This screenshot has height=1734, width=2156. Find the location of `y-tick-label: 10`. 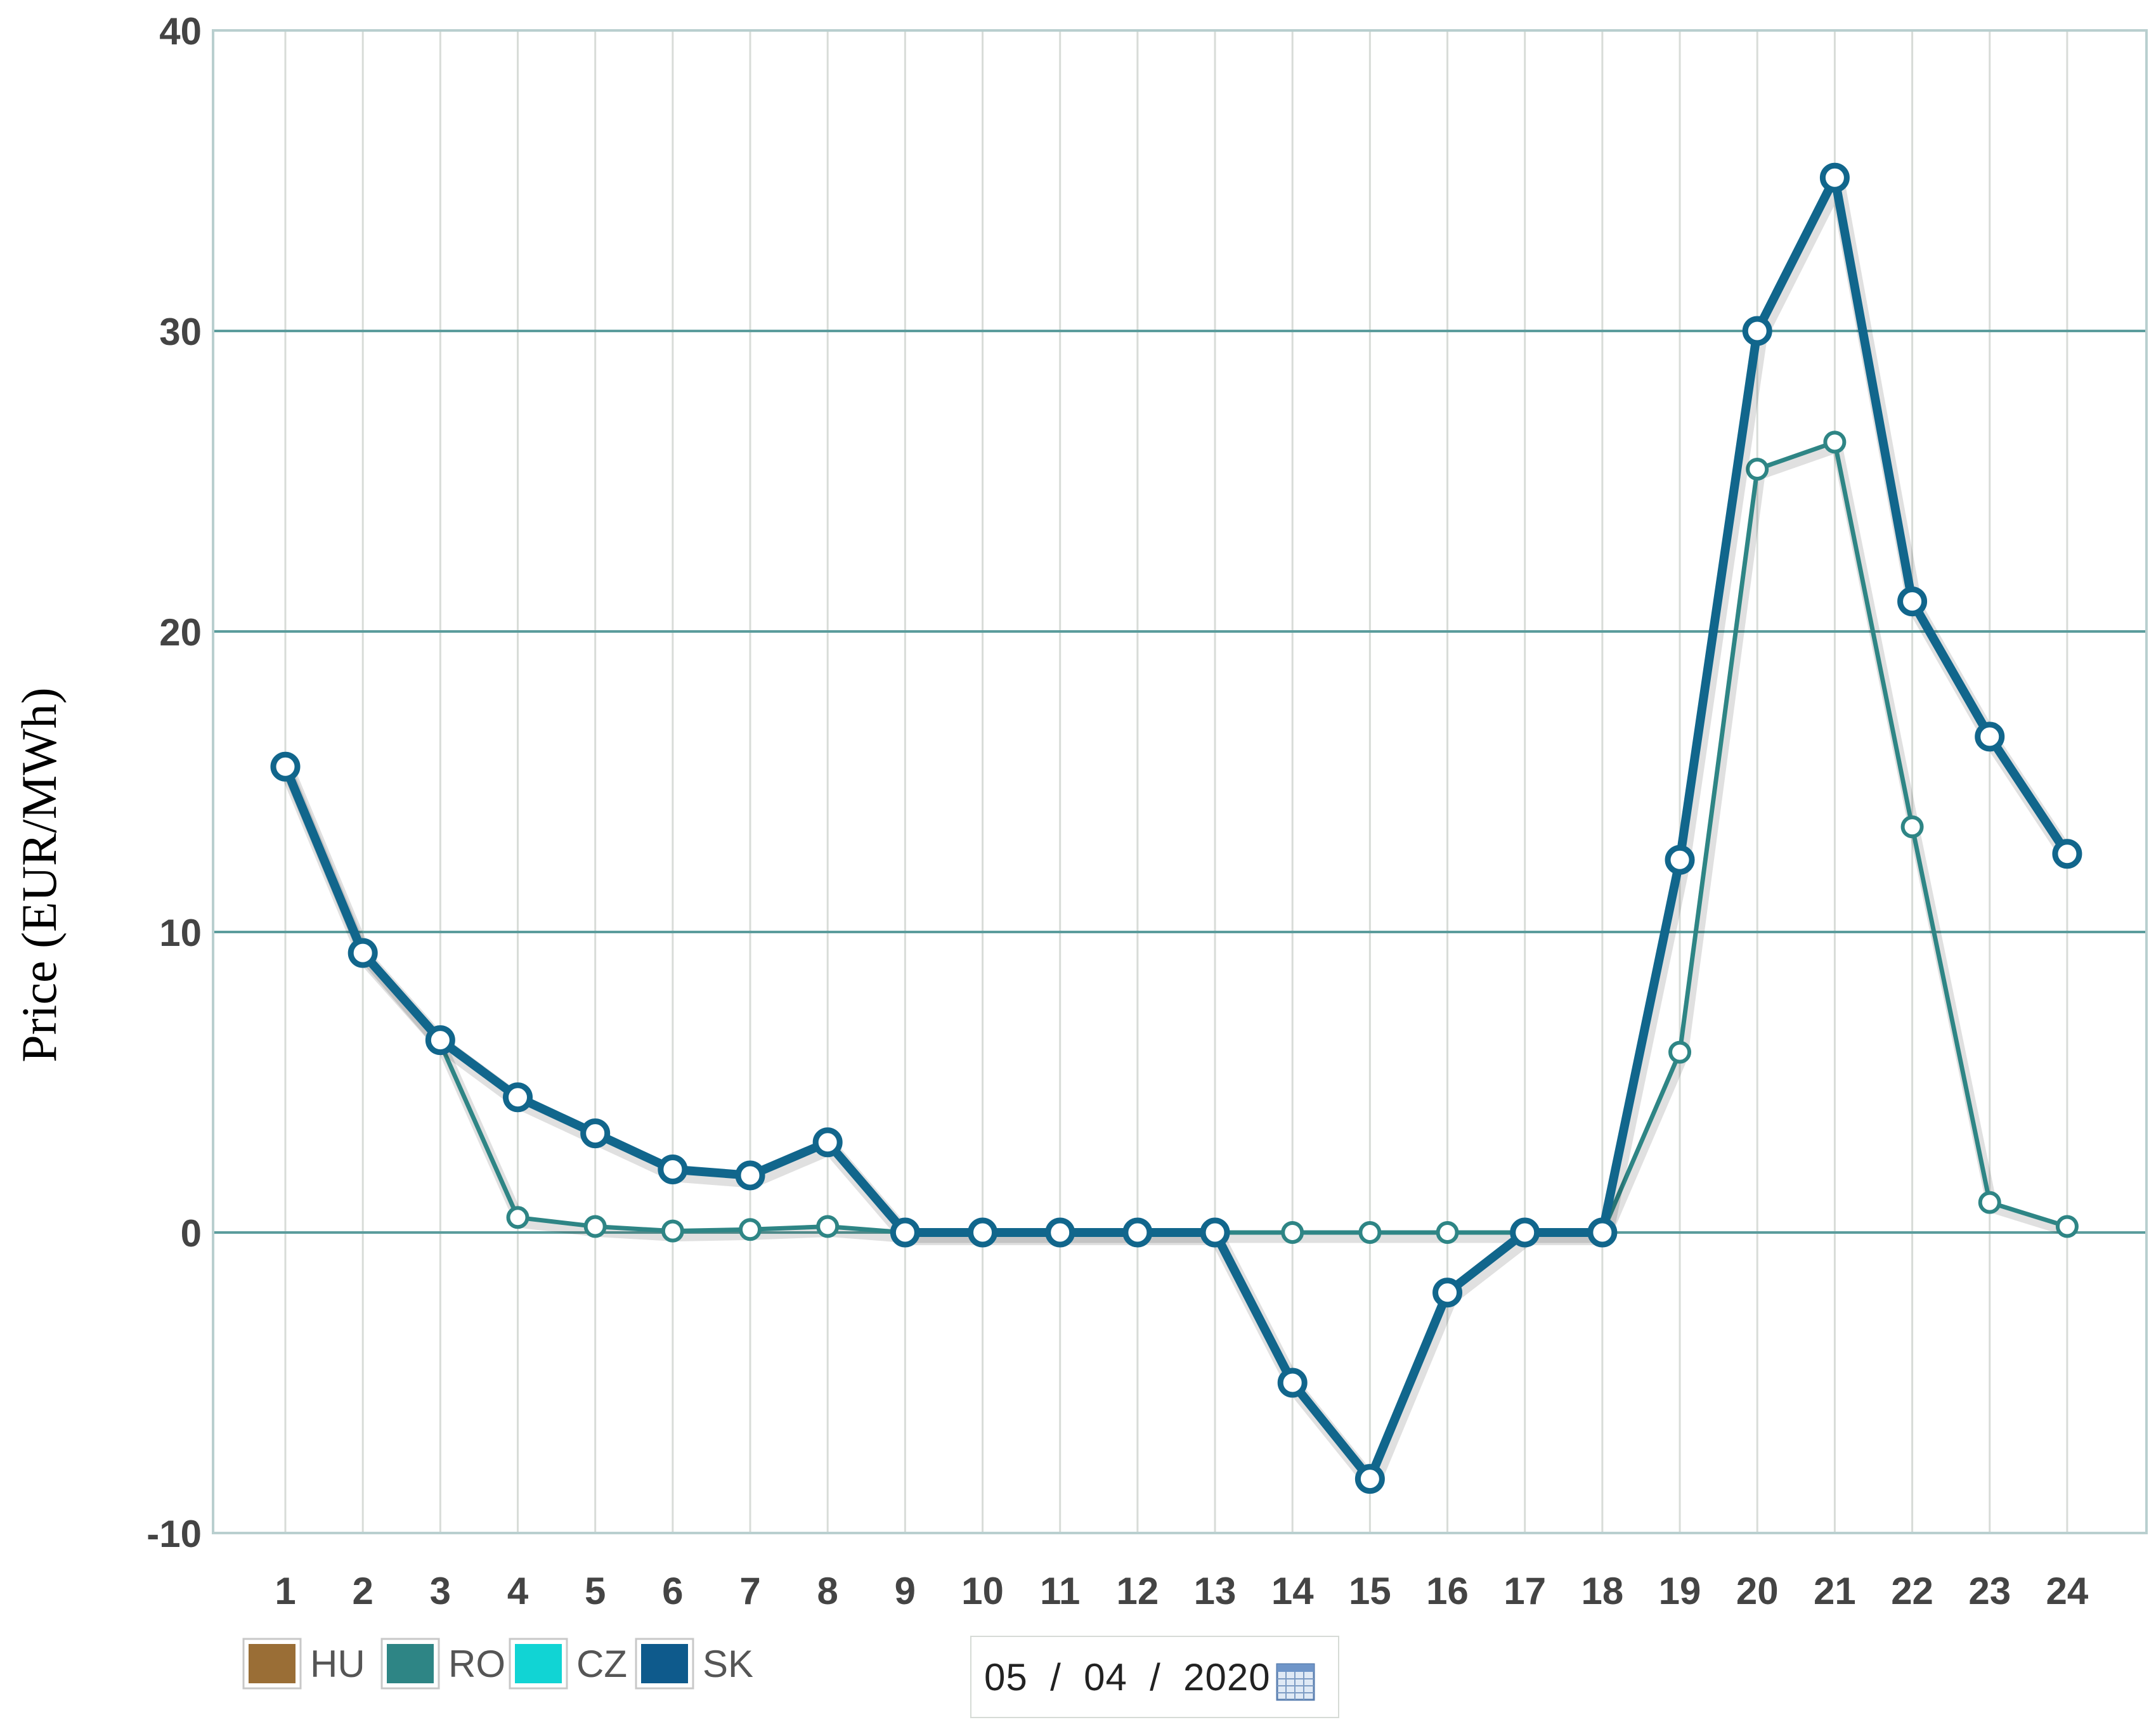

y-tick-label: 10 is located at coordinates (180, 933).